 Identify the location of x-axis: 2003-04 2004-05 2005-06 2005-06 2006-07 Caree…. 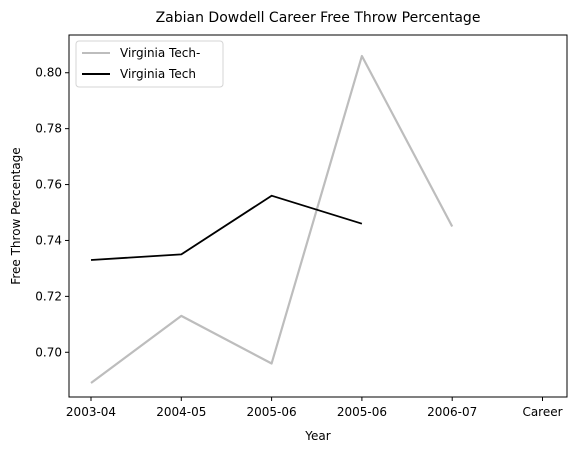
(314, 408).